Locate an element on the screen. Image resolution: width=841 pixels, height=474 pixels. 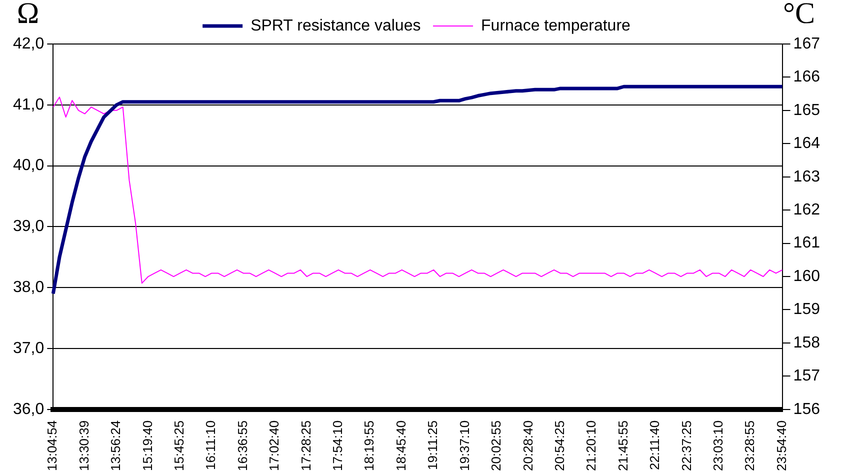
x-tick-label: 16:36:55 is located at coordinates (242, 446).